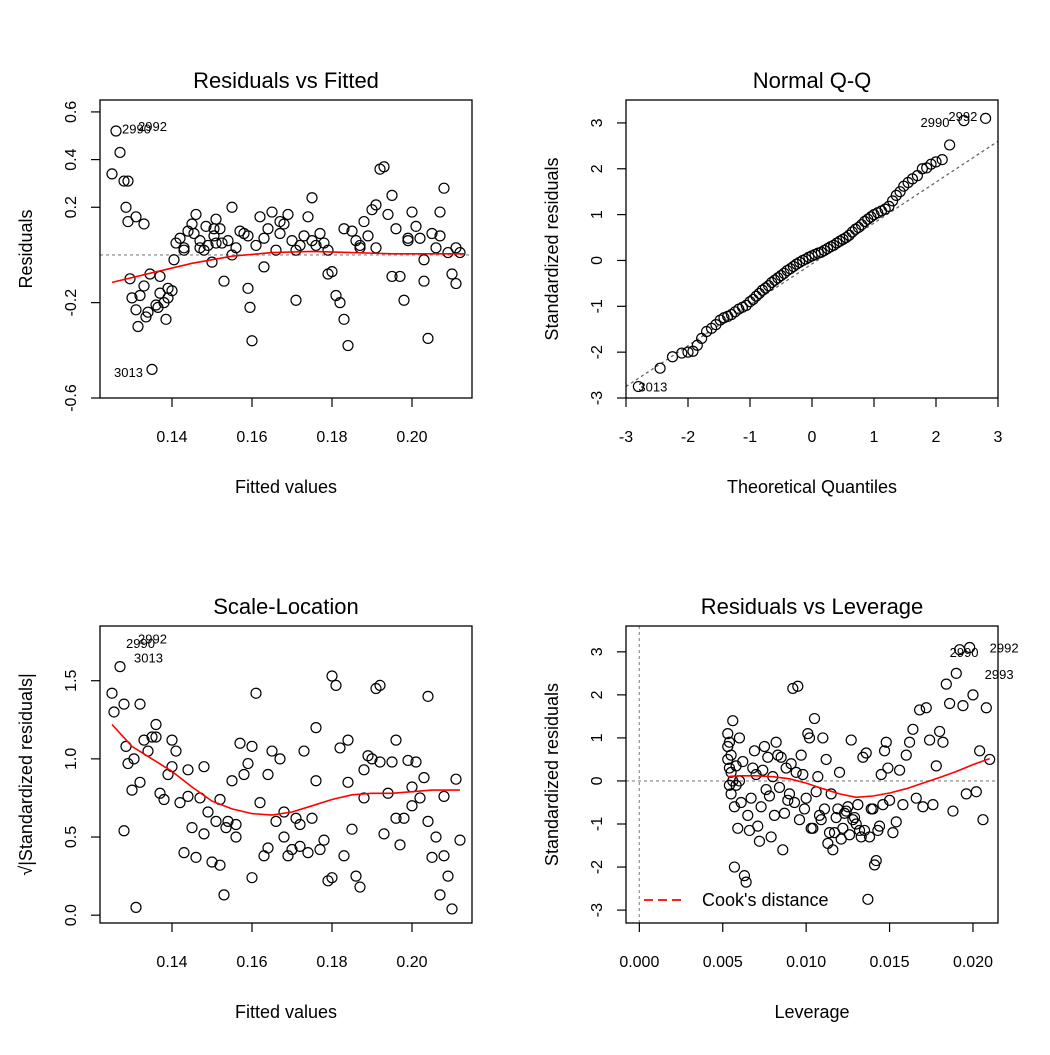  Describe the element at coordinates (597, 651) in the screenshot. I see `y-tick-label: 3` at that location.